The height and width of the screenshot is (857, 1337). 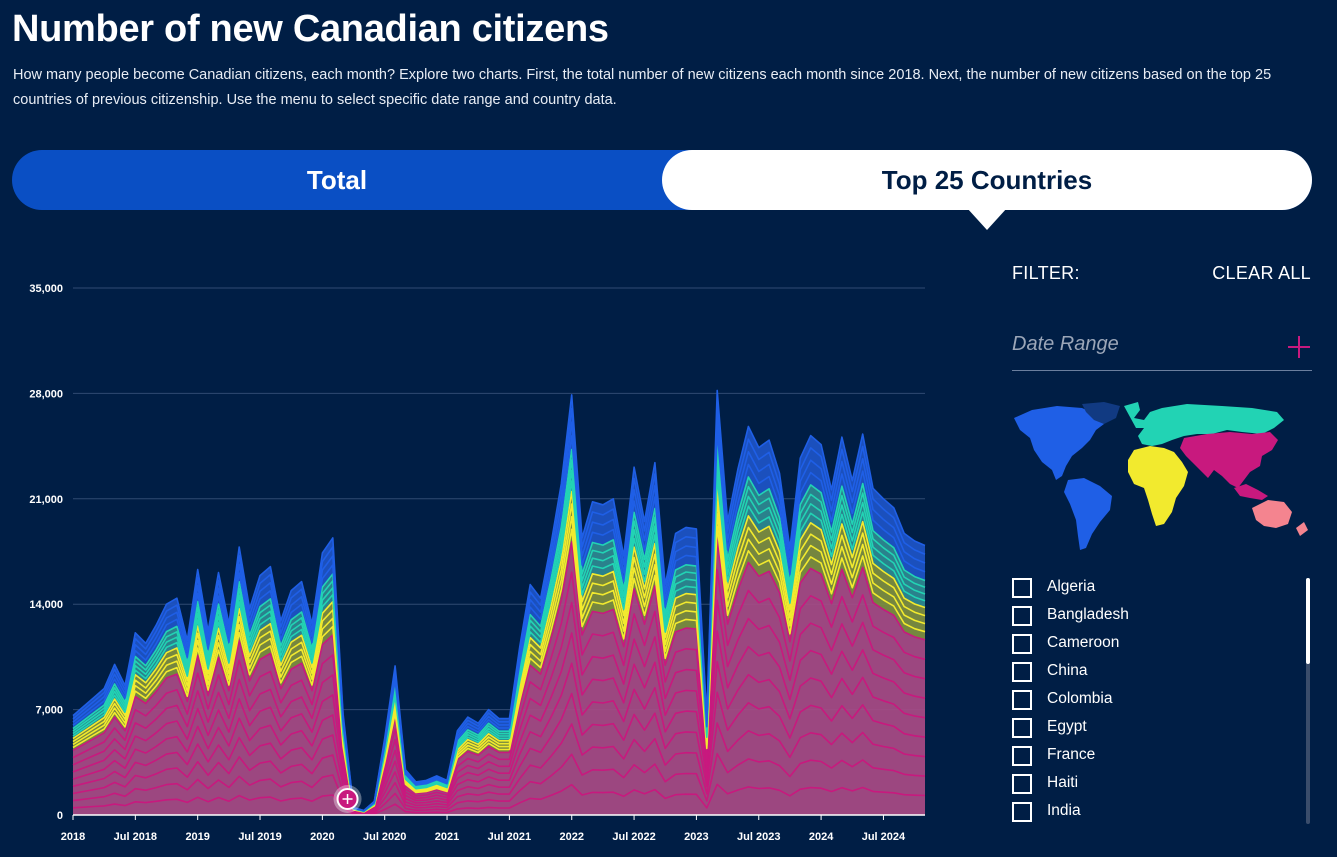 I want to click on map-region-oceania, so click(x=1280, y=518).